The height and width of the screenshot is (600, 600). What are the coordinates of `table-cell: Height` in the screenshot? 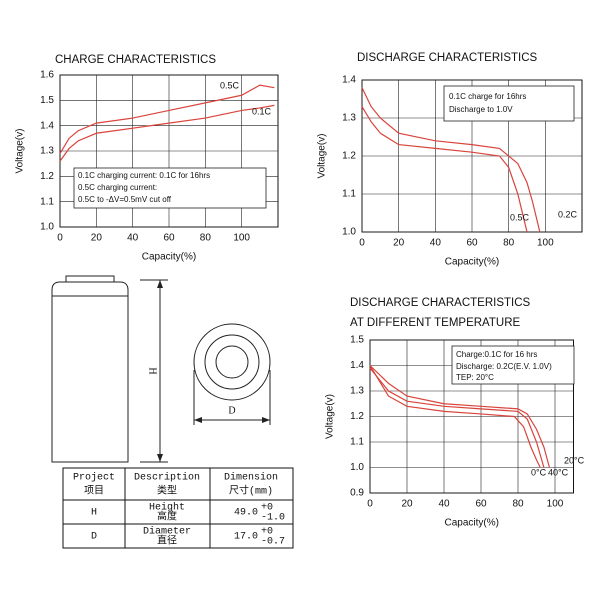 It's located at (167, 508).